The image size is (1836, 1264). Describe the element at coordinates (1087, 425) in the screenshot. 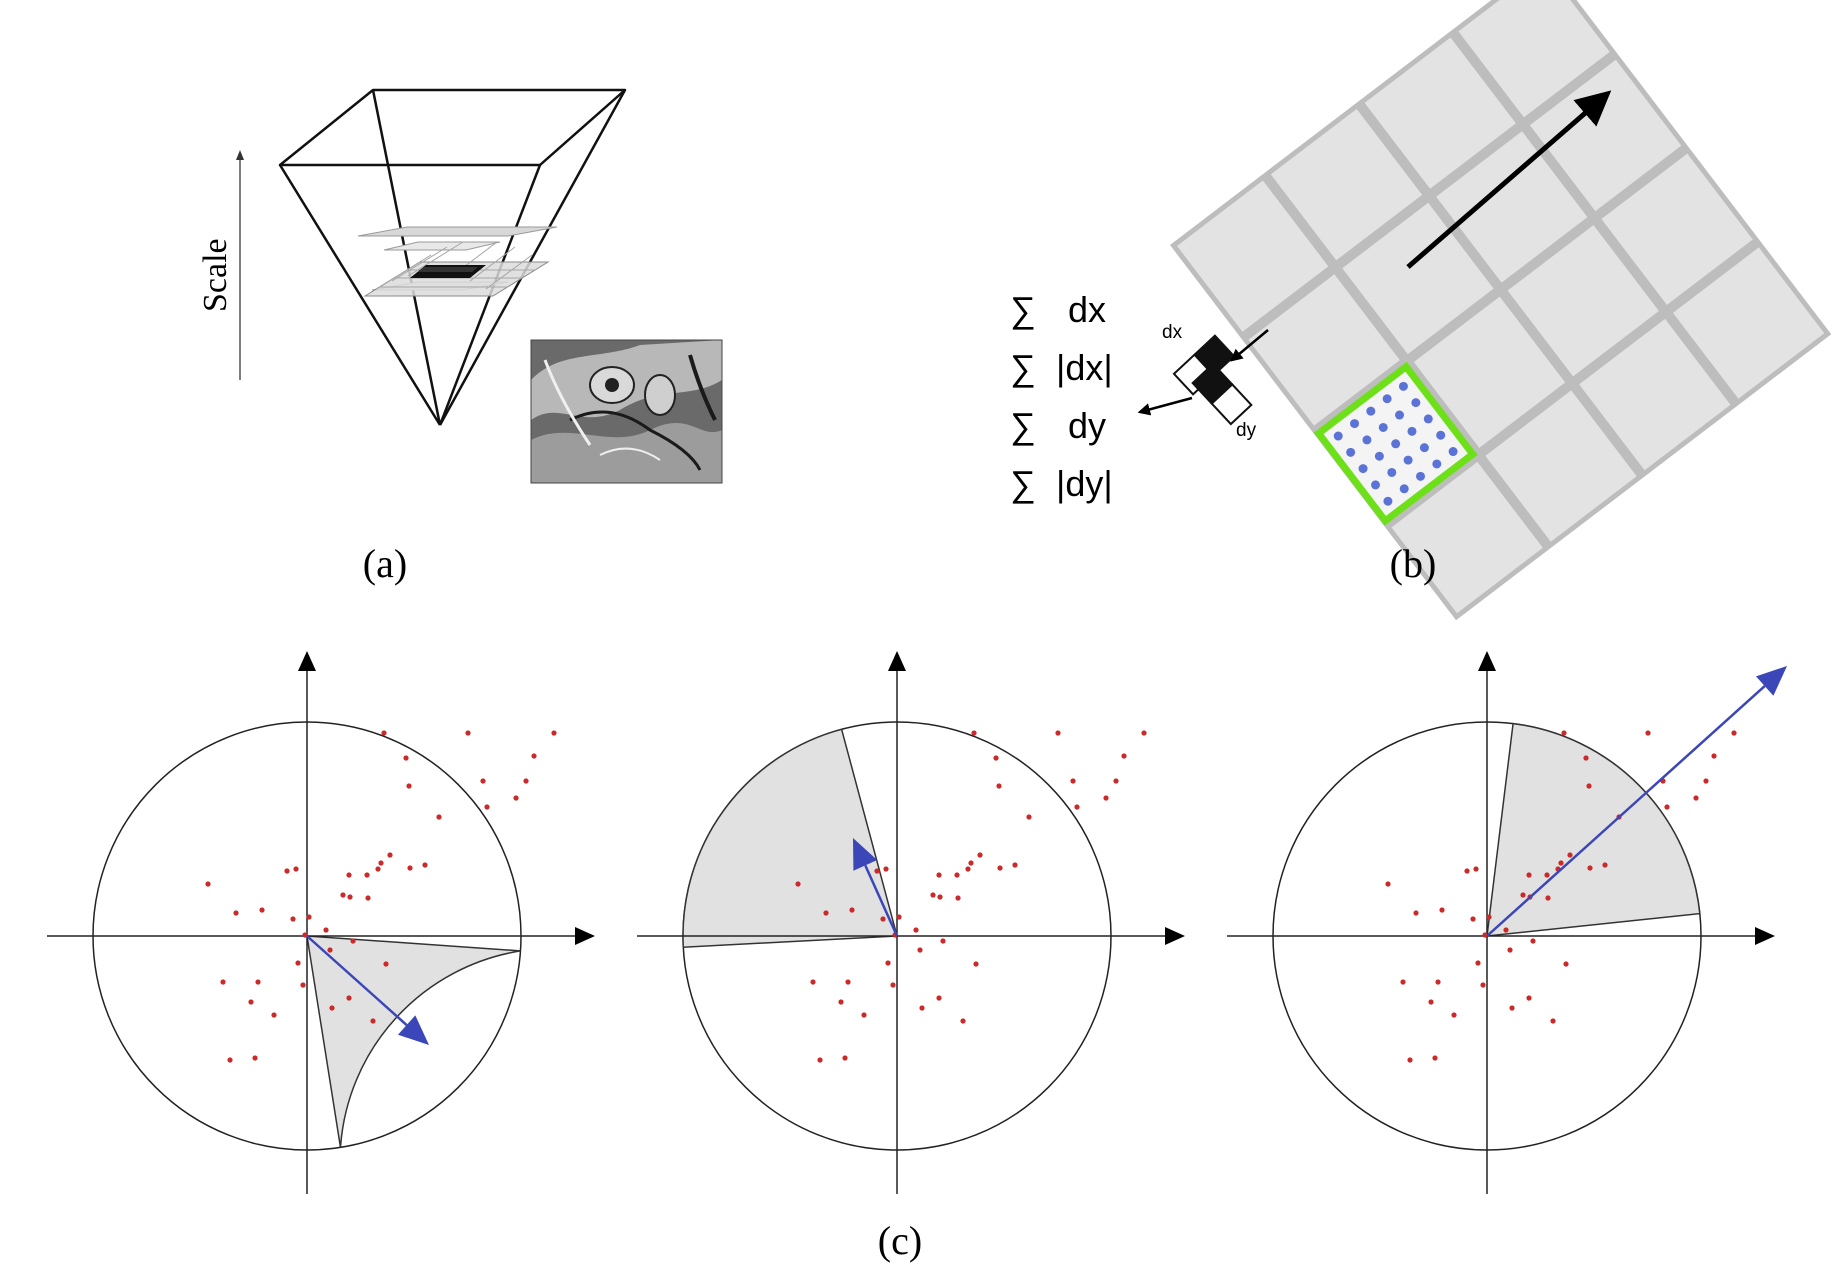

I see `formula-dy: dy` at that location.